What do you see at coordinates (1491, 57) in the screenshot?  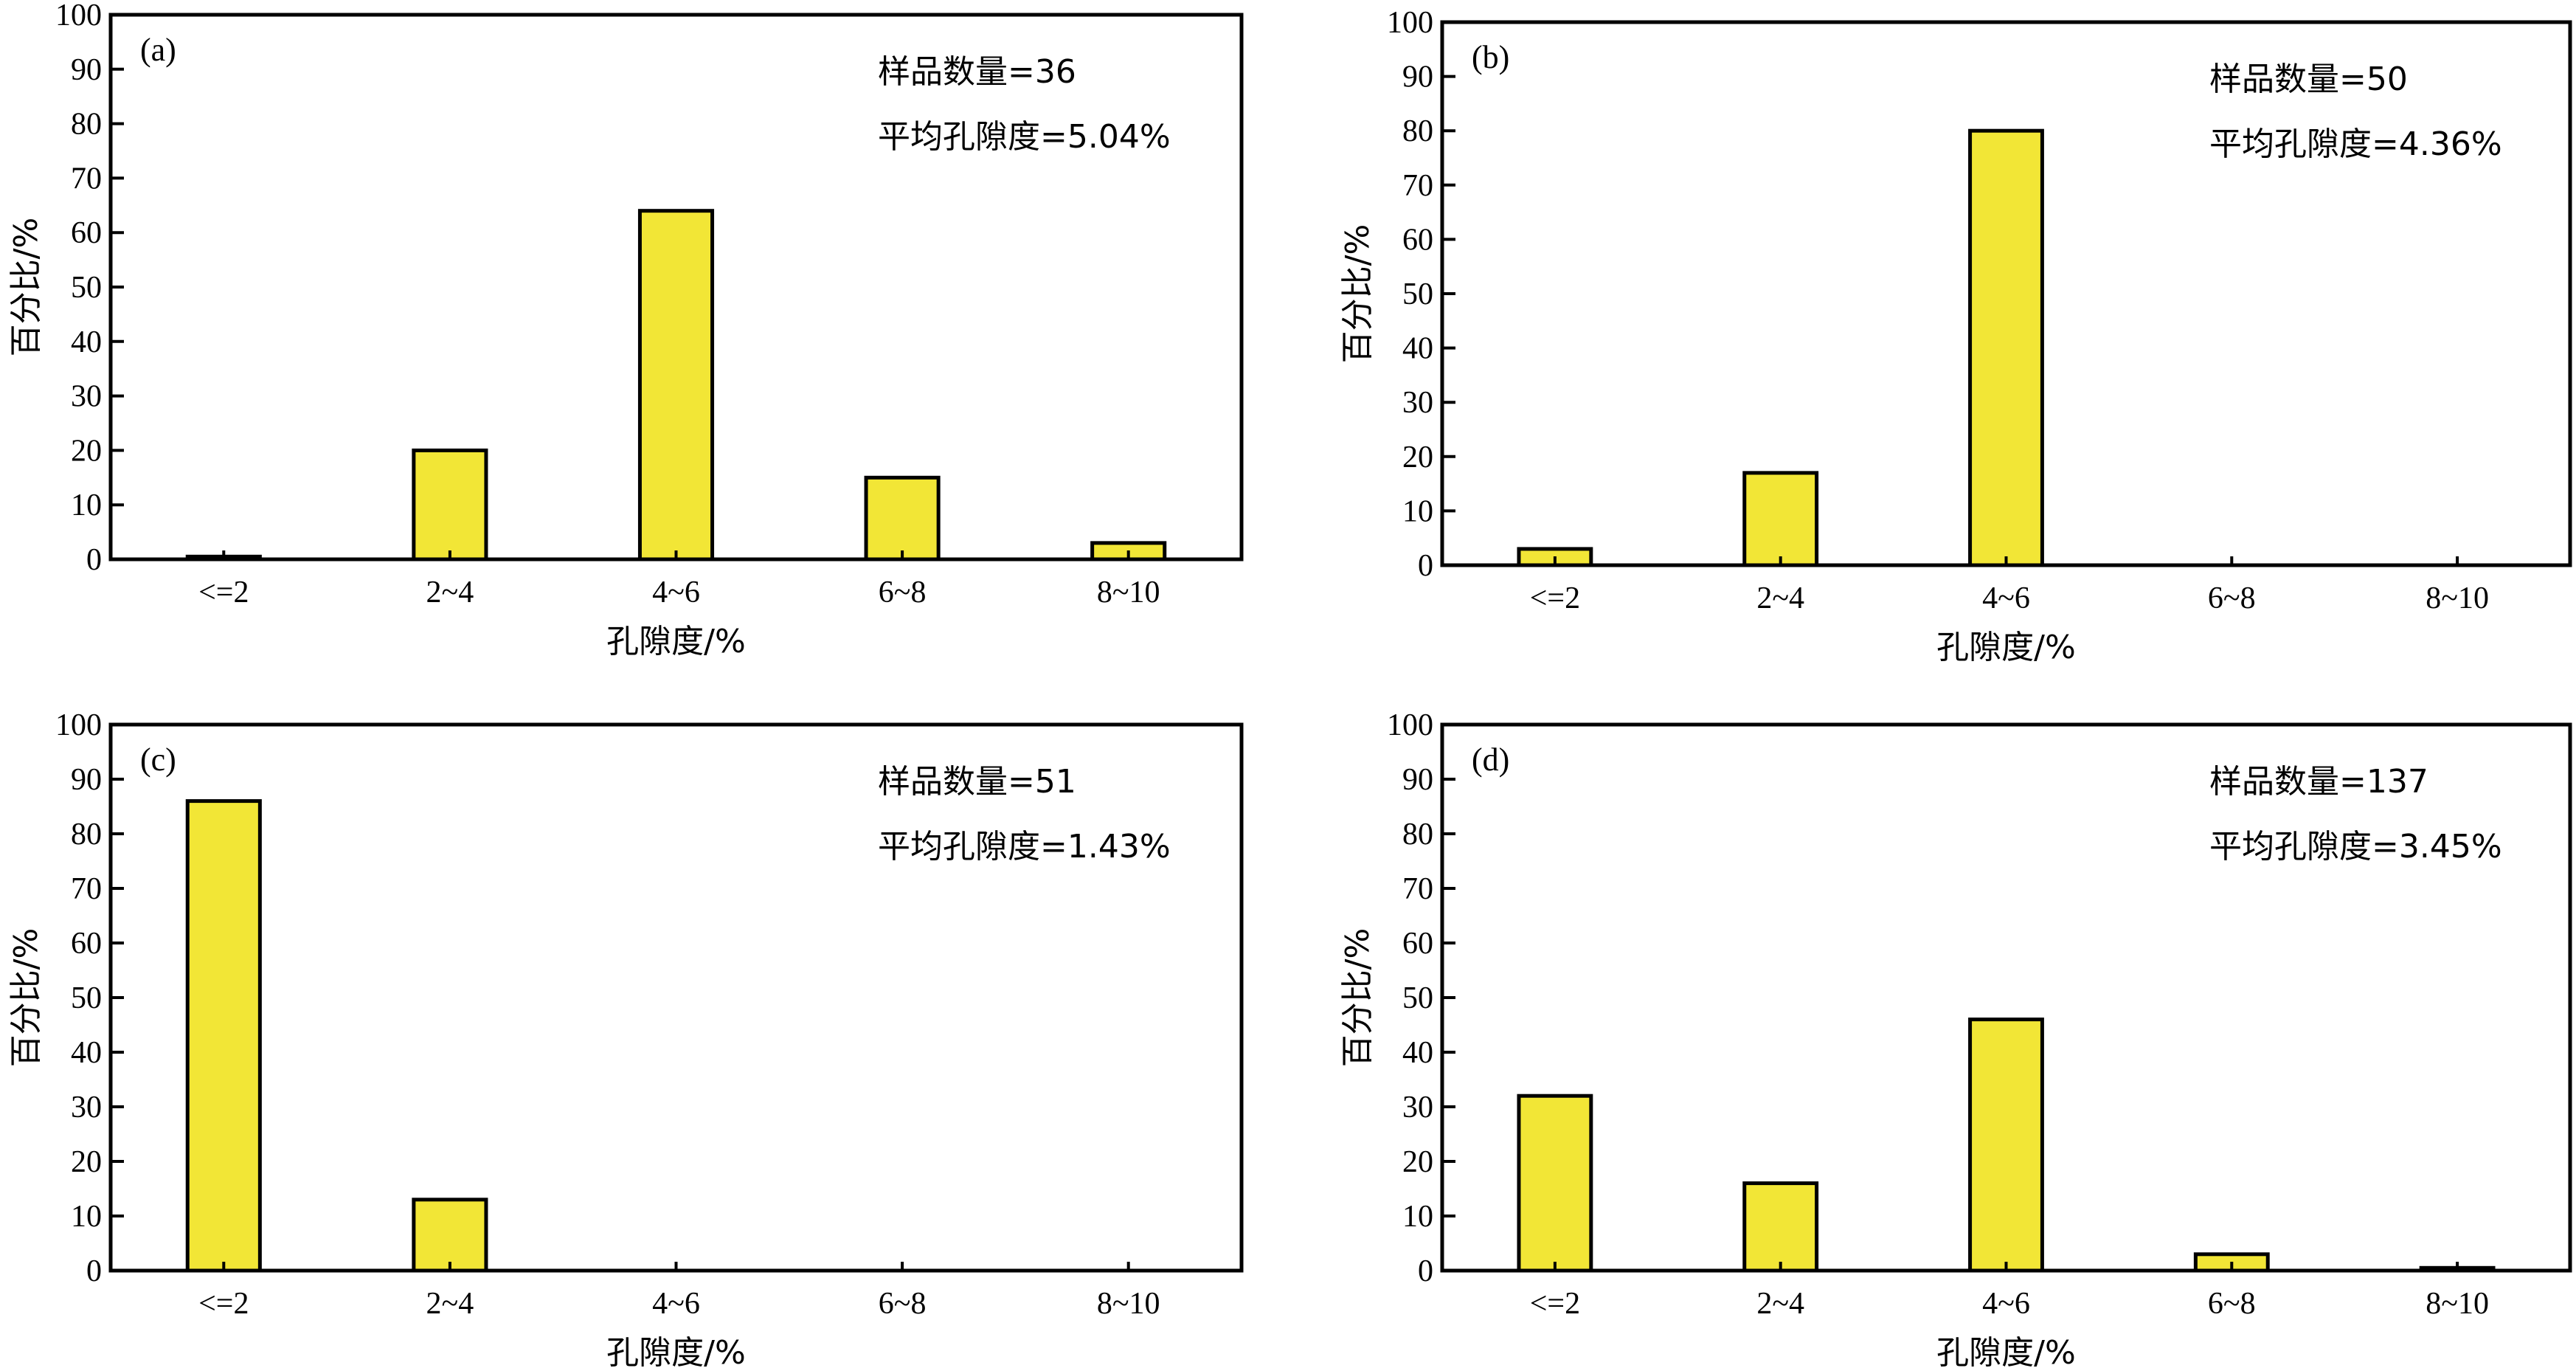 I see `panel-tag: (b)` at bounding box center [1491, 57].